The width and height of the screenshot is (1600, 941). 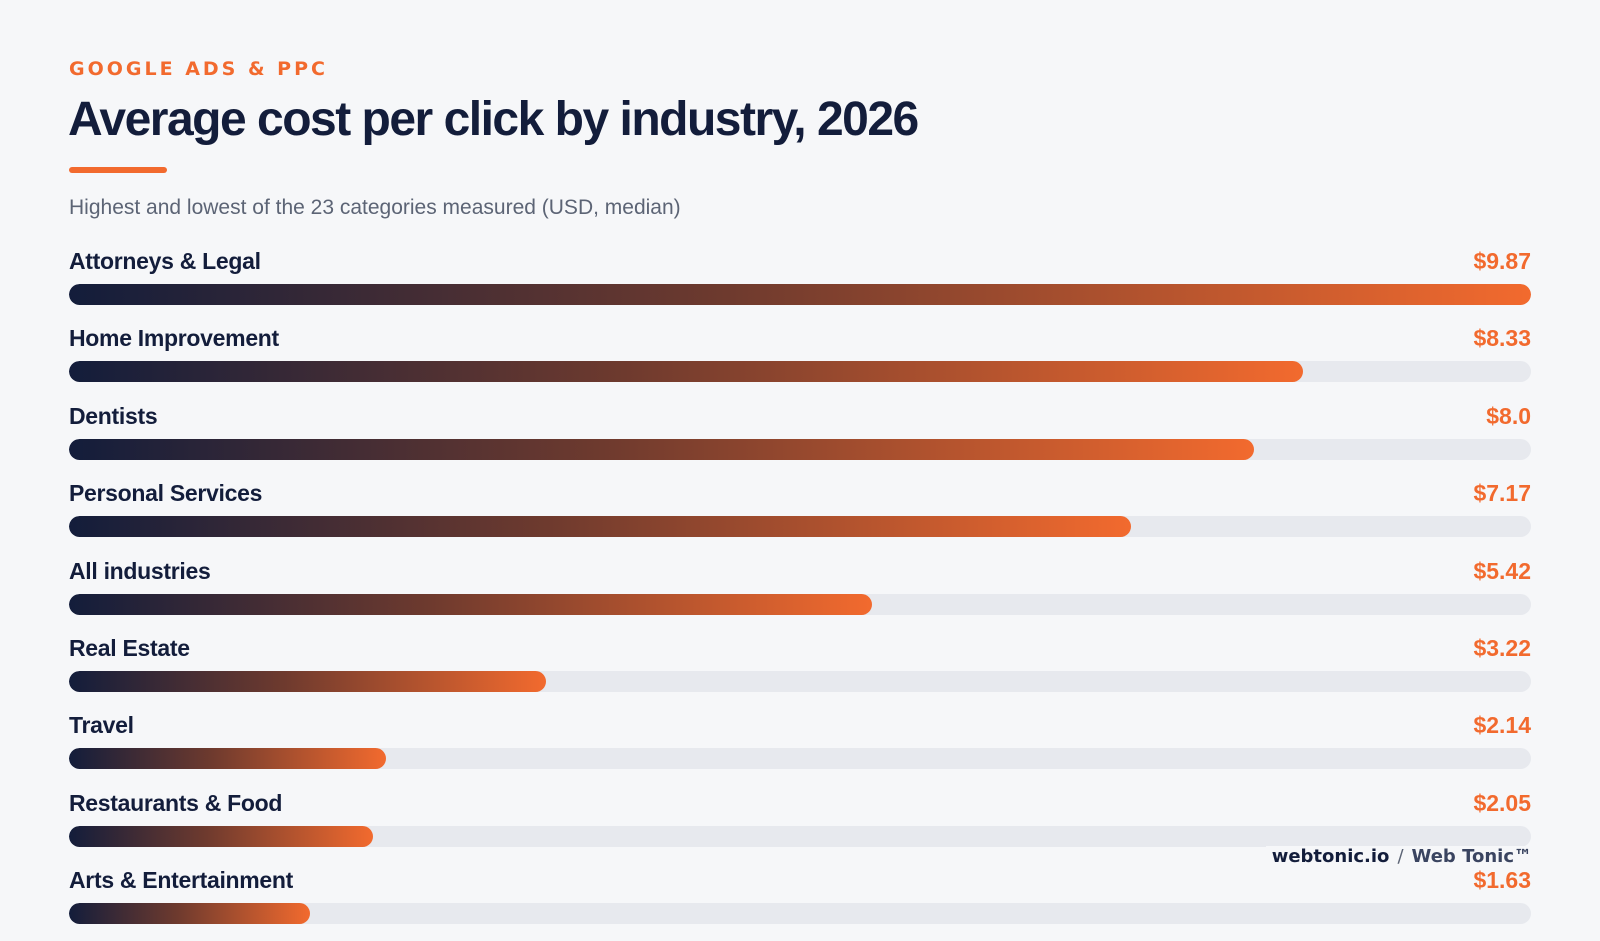 I want to click on bar-value-label: $1.63, so click(x=1502, y=880).